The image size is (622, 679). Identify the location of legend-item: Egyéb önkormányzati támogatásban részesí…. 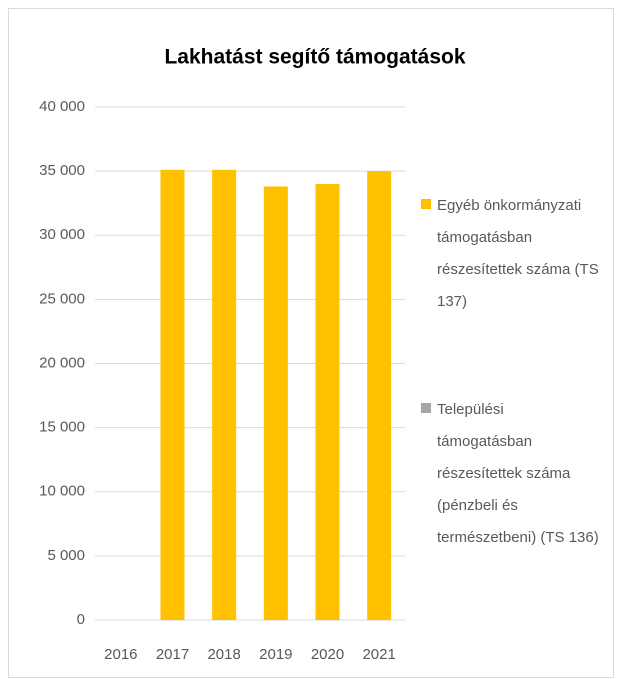
(511, 254).